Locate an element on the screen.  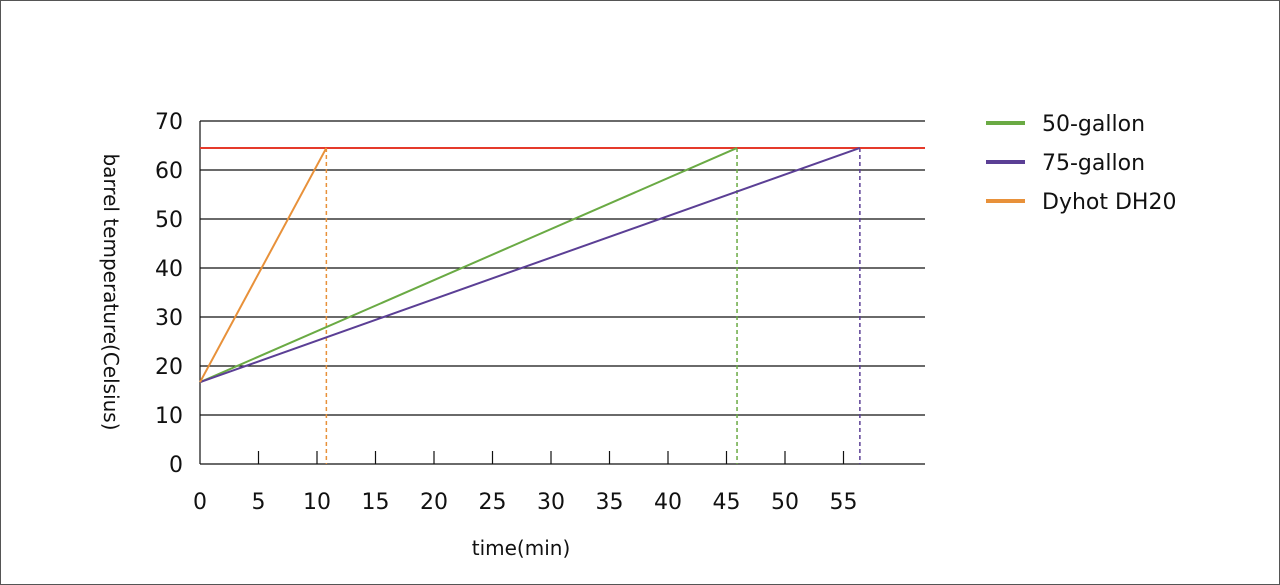
x-axis-label: time(min) is located at coordinates (521, 548).